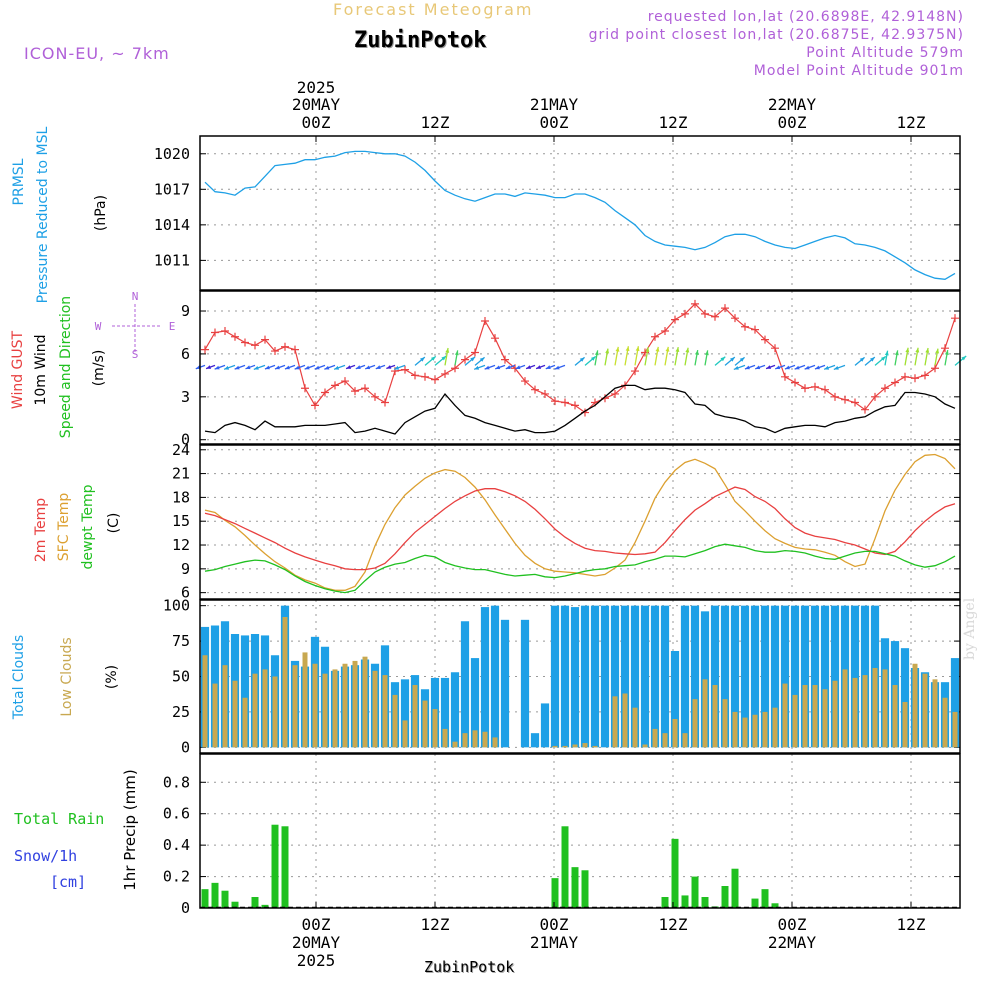  What do you see at coordinates (580, 358) in the screenshot?
I see `gust-line` at bounding box center [580, 358].